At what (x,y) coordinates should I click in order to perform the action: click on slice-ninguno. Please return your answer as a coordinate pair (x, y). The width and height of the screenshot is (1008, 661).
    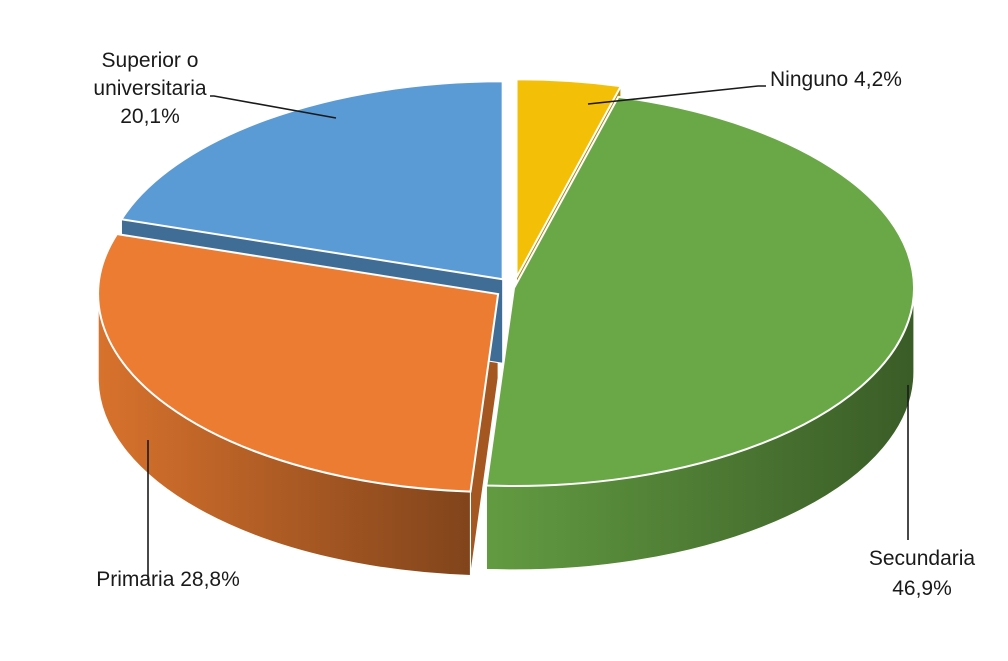
    Looking at the image, I should click on (569, 178).